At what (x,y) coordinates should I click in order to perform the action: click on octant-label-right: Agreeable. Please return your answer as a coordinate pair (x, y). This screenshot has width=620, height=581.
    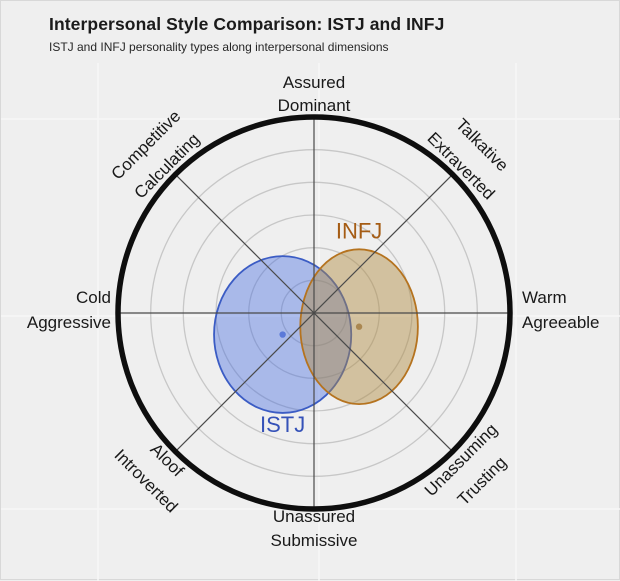
    Looking at the image, I should click on (561, 322).